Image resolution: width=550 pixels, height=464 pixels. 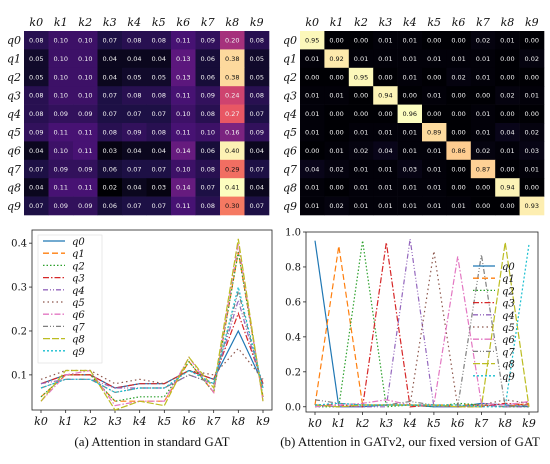 I want to click on column-label-k8: k8, so click(x=508, y=22).